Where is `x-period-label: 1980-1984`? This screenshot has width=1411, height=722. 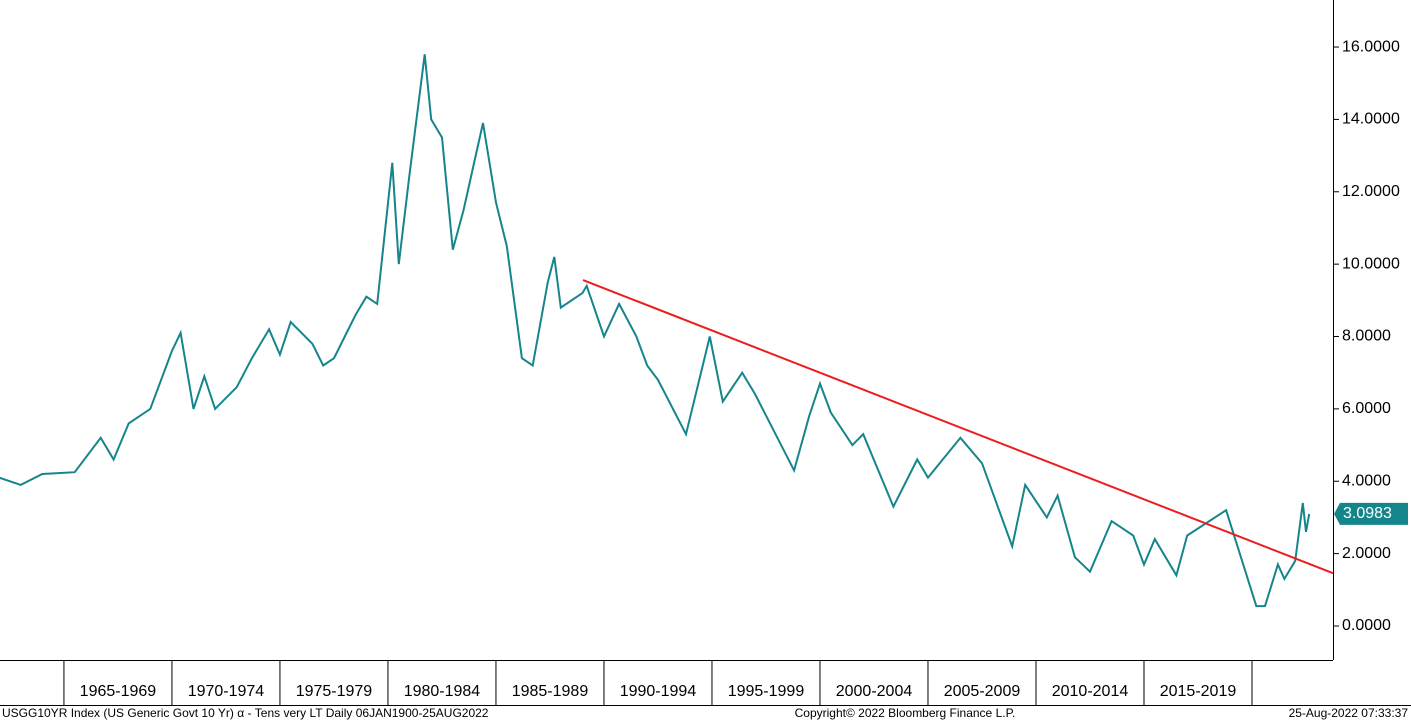 x-period-label: 1980-1984 is located at coordinates (442, 691).